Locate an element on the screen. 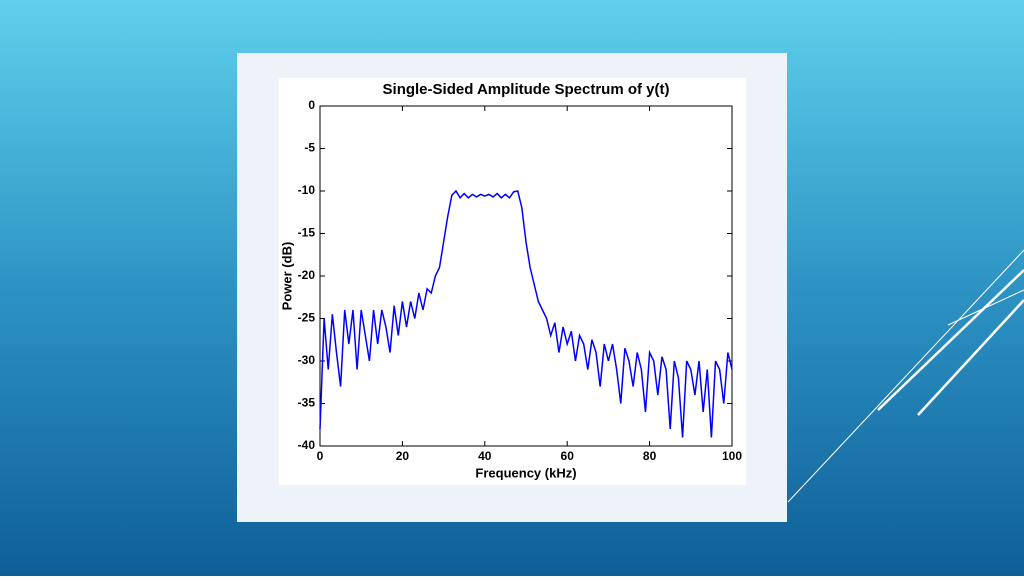 The width and height of the screenshot is (1024, 581). x-tick-label: 0 is located at coordinates (320, 456).